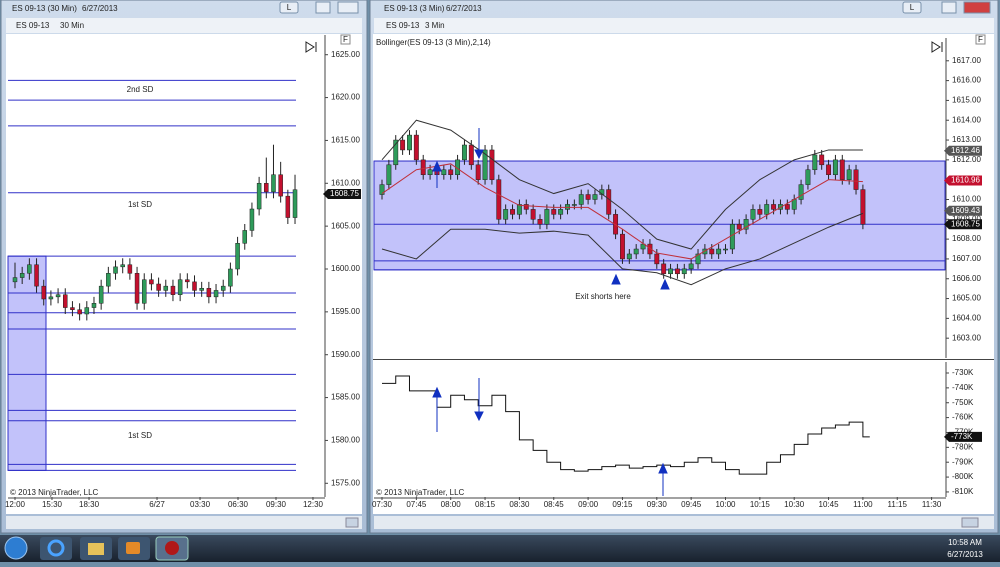 The image size is (1000, 567). I want to click on axis-button-label: F, so click(345, 39).